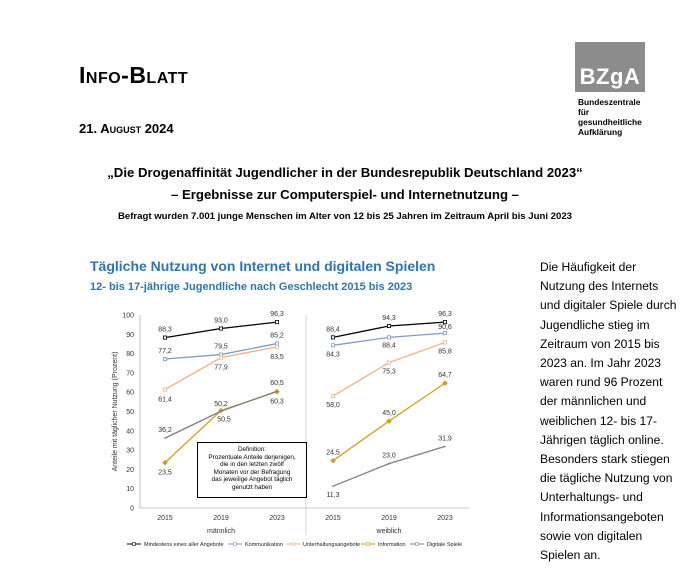 This screenshot has height=568, width=690. What do you see at coordinates (221, 368) in the screenshot?
I see `data-label: 77,9` at bounding box center [221, 368].